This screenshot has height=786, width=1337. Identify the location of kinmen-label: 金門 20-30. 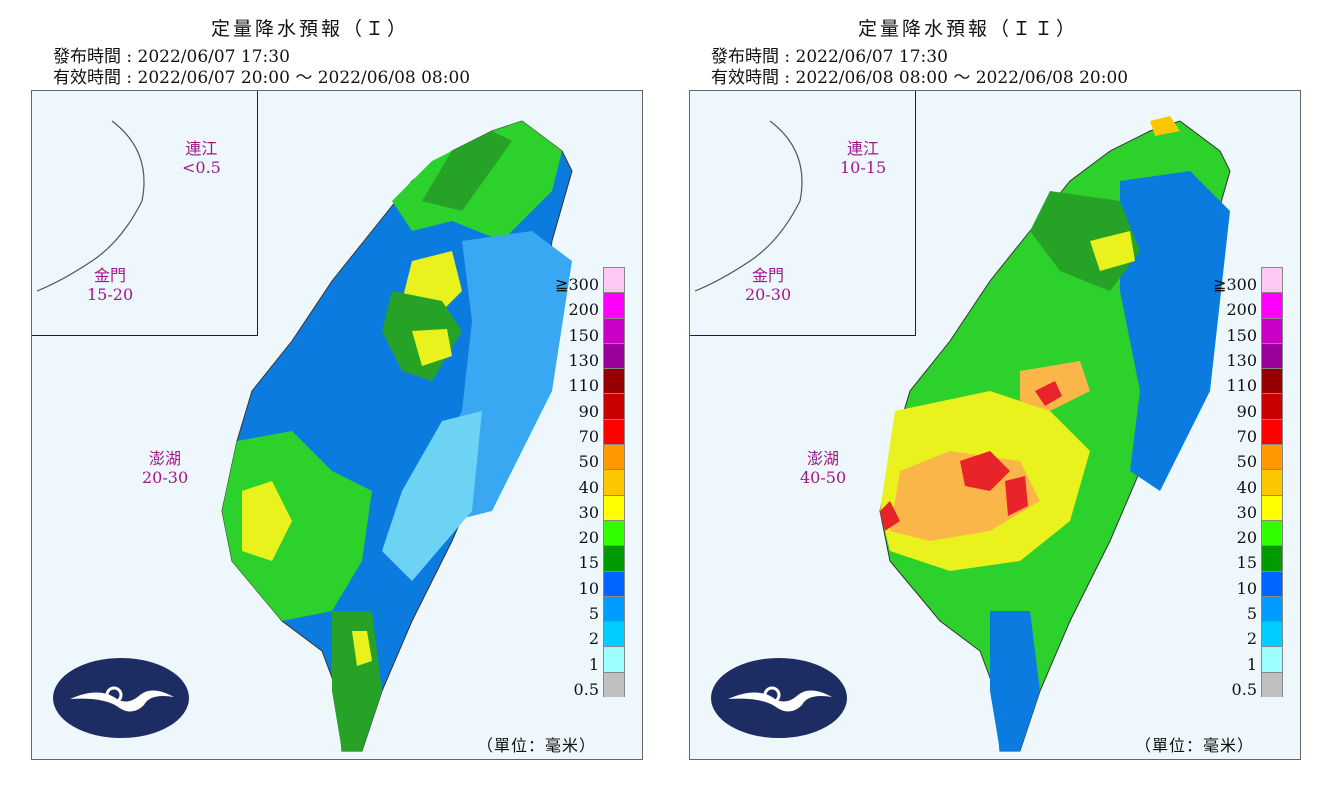
(768, 285).